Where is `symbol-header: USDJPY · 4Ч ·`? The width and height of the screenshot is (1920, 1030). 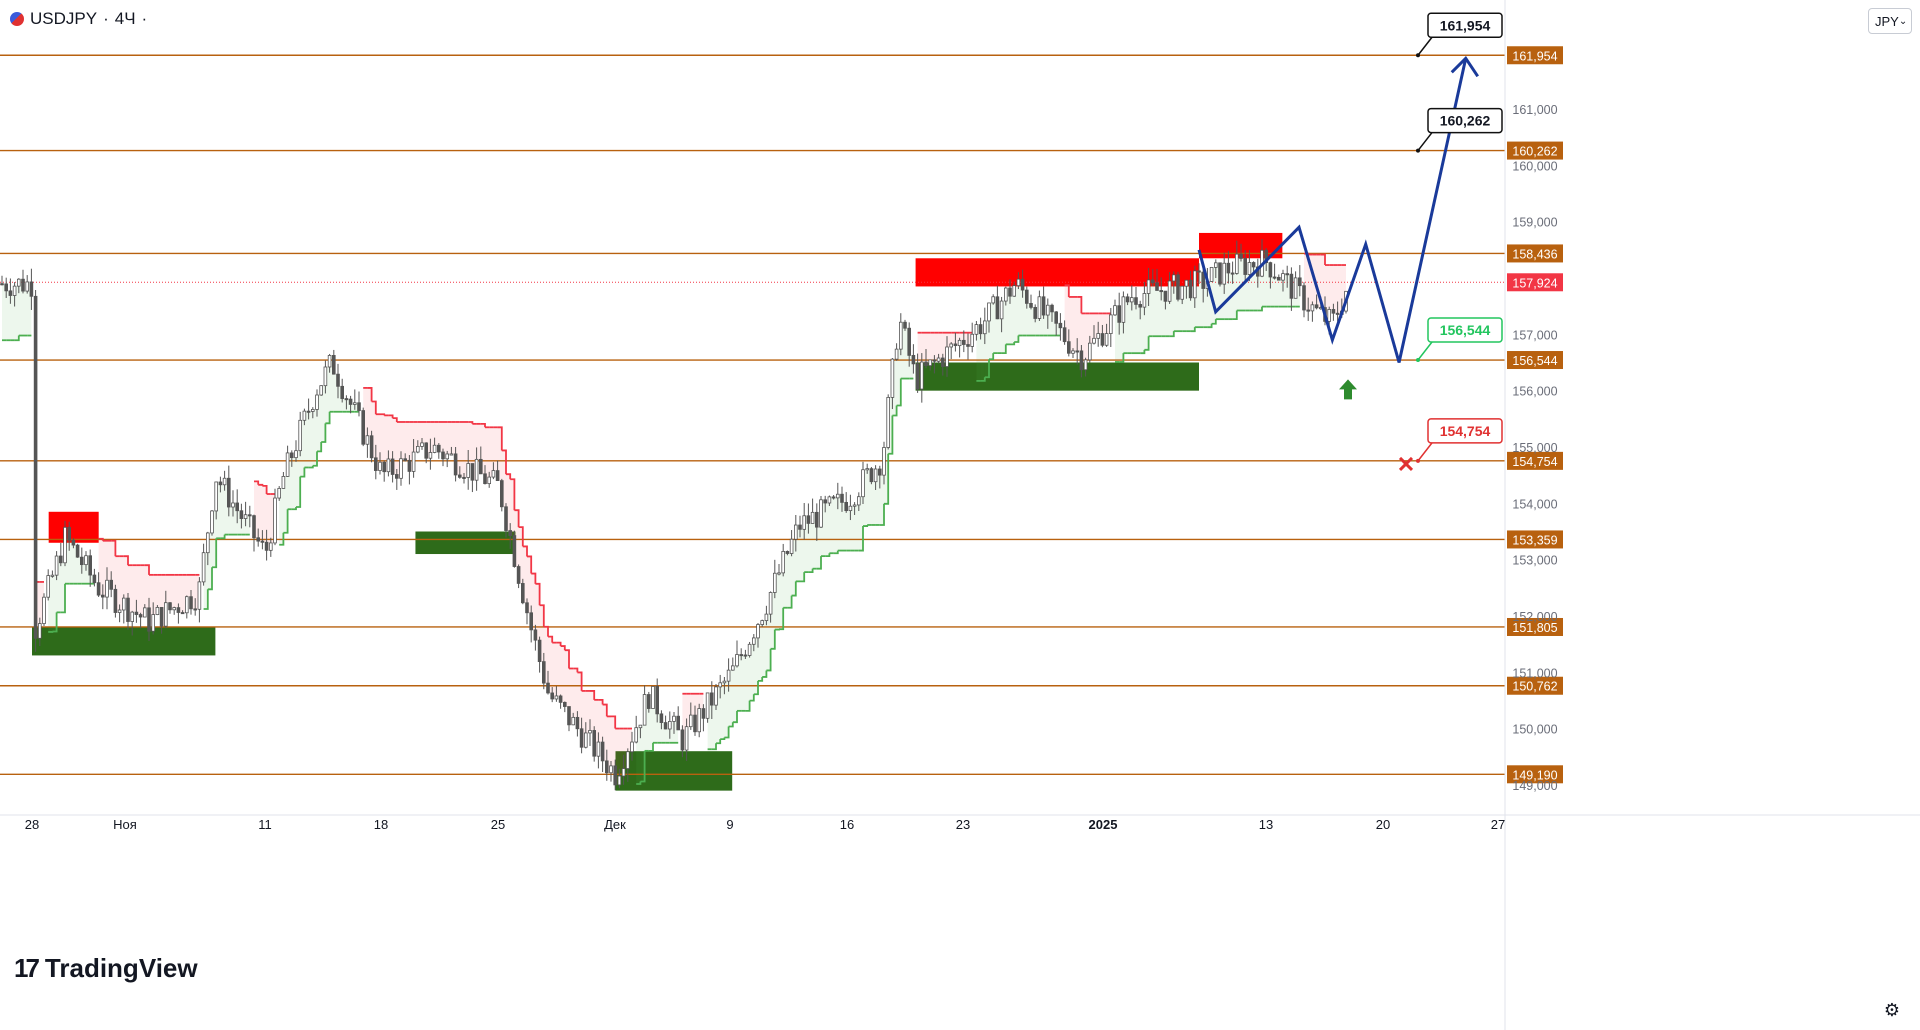
symbol-header: USDJPY · 4Ч · is located at coordinates (78, 19).